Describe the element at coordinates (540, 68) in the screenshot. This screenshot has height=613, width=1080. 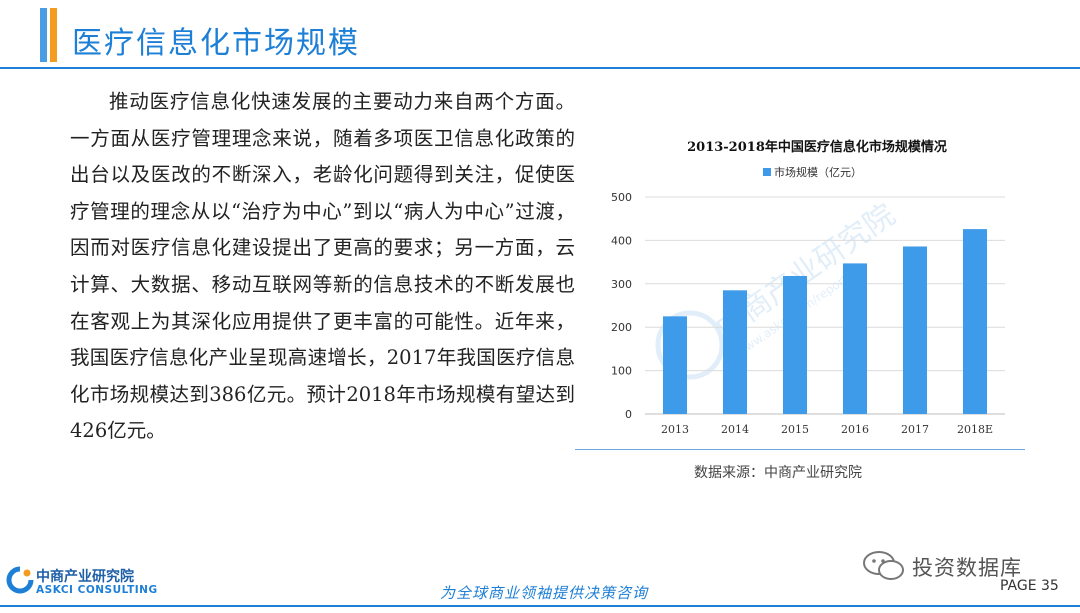
I see `title-divider` at that location.